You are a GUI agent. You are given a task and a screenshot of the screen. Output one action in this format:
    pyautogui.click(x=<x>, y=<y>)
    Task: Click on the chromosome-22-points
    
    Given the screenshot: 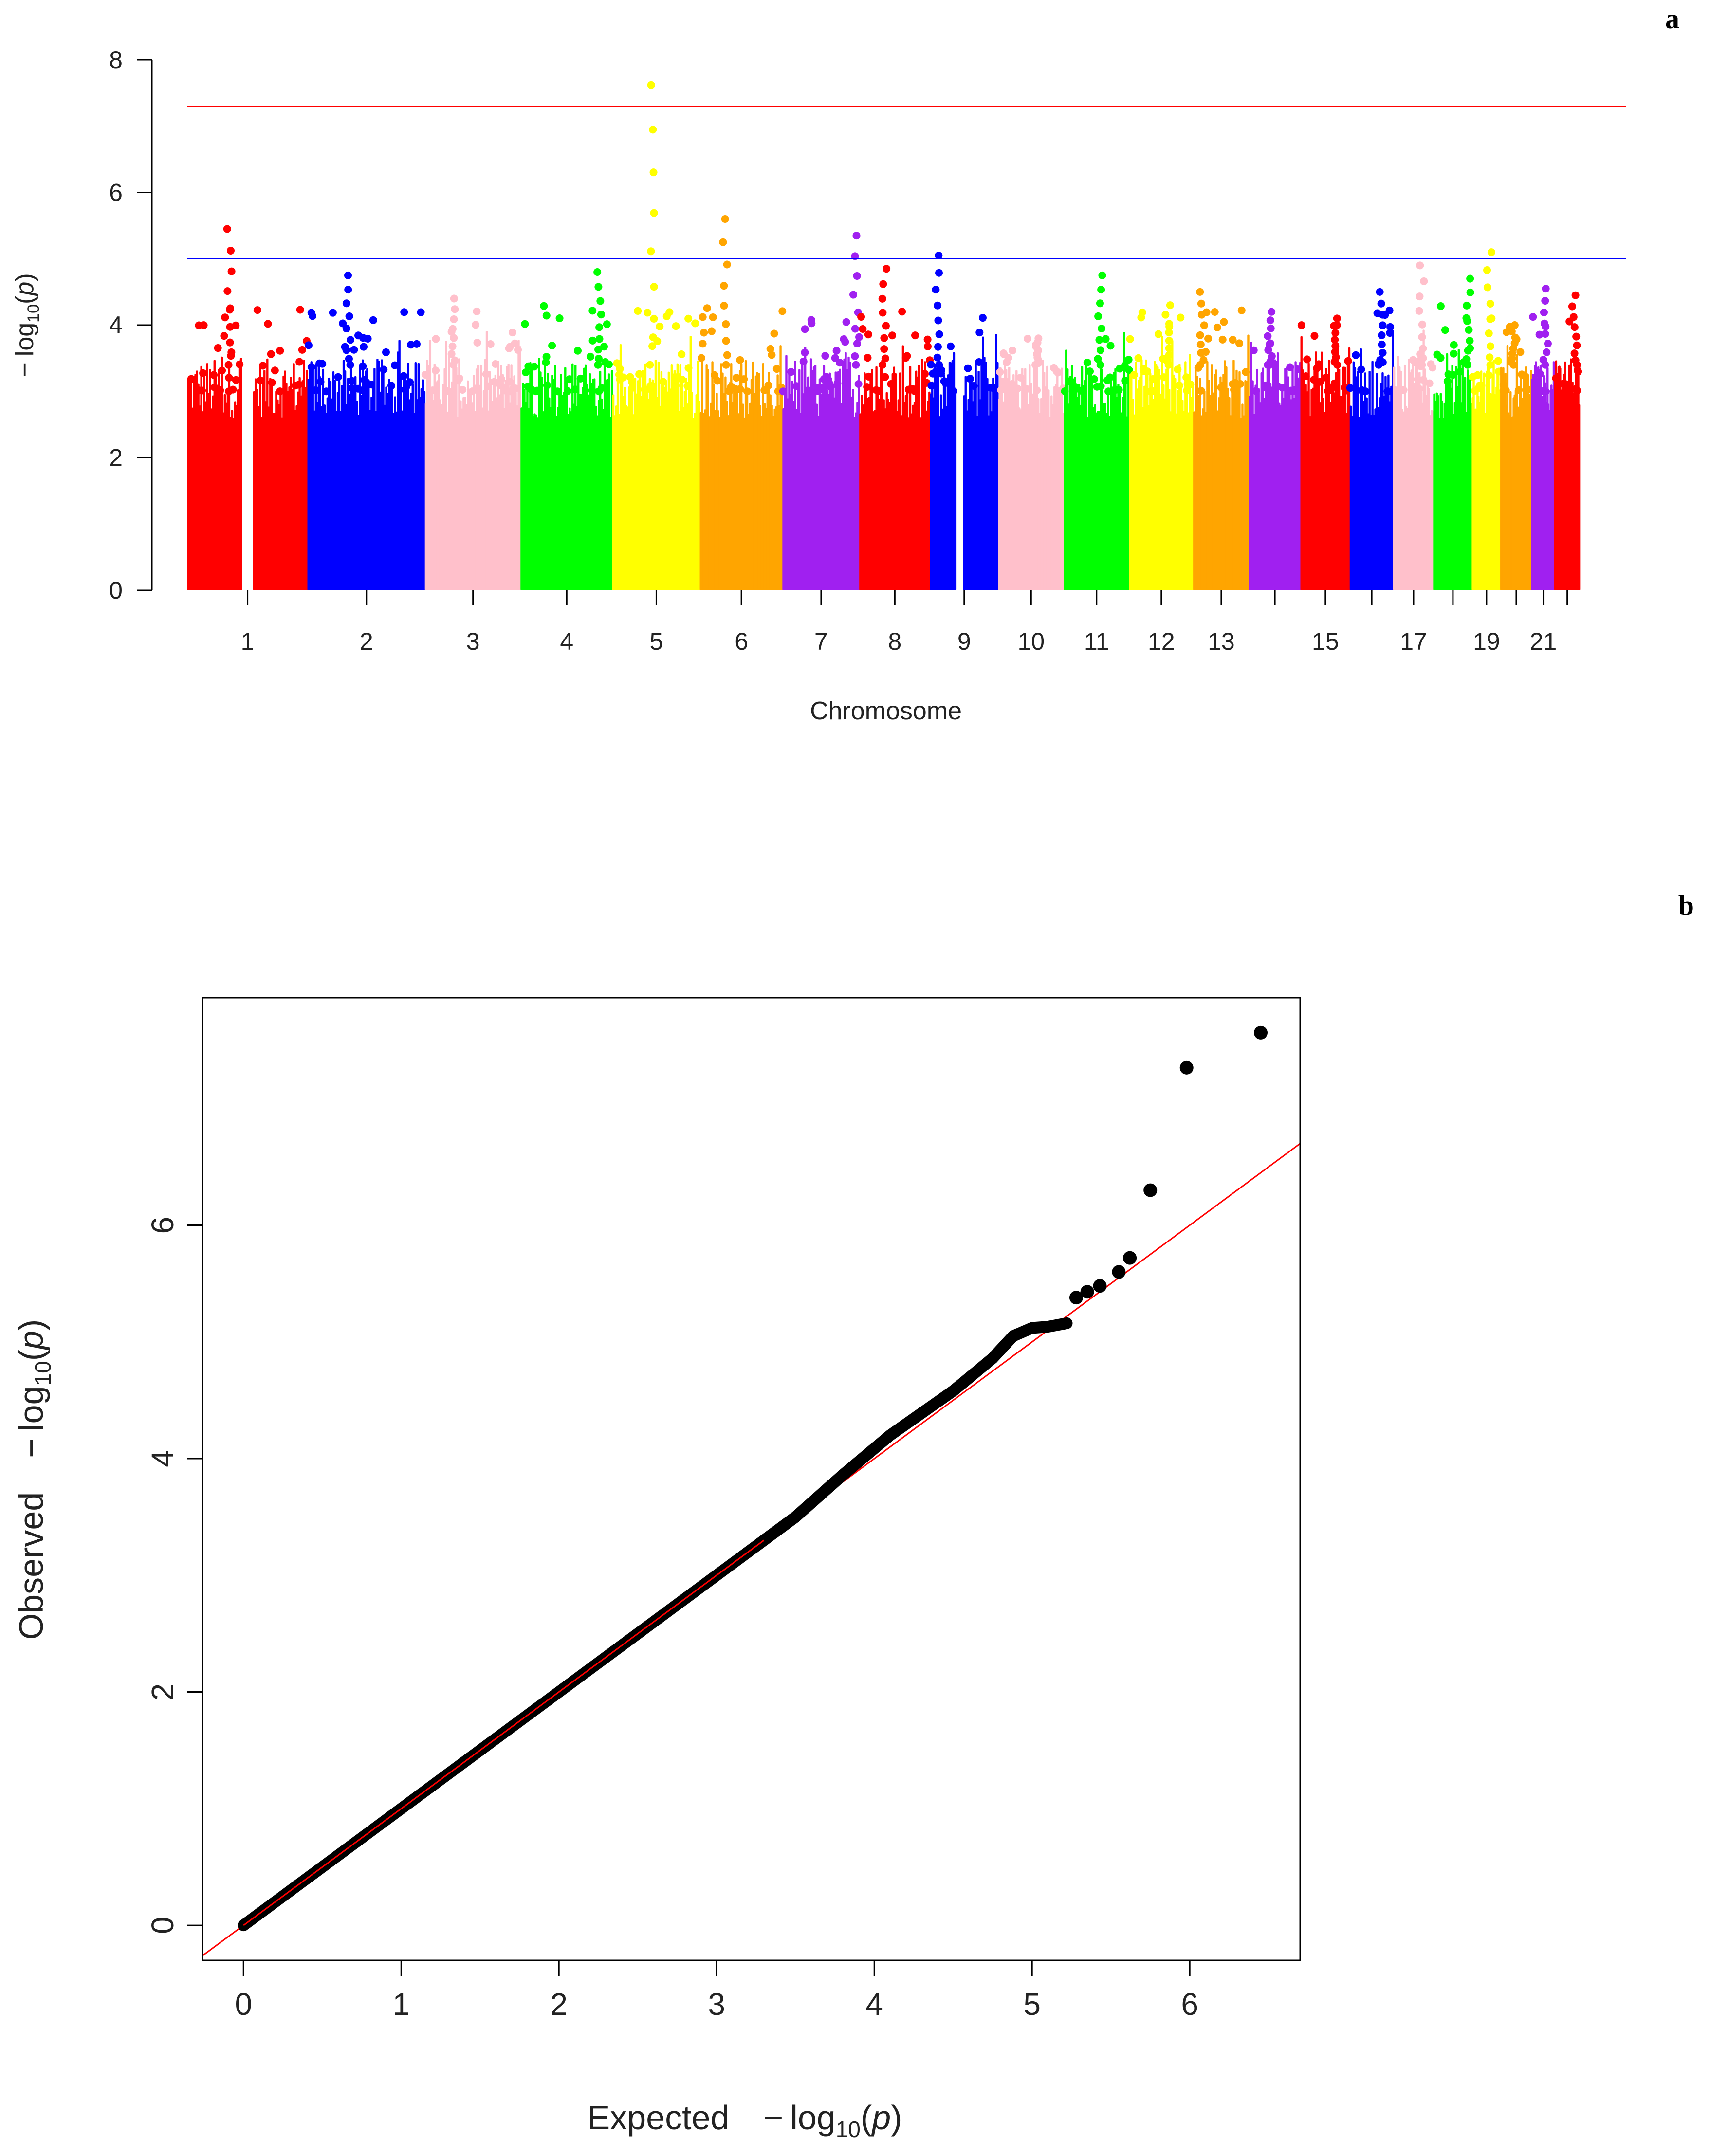 What is the action you would take?
    pyautogui.click(x=1567, y=440)
    